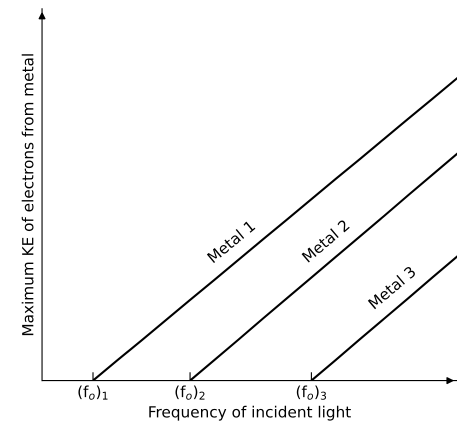 This screenshot has width=457, height=440. What do you see at coordinates (28, 195) in the screenshot?
I see `y-axis-title: Maximum KE of electrons from metal` at bounding box center [28, 195].